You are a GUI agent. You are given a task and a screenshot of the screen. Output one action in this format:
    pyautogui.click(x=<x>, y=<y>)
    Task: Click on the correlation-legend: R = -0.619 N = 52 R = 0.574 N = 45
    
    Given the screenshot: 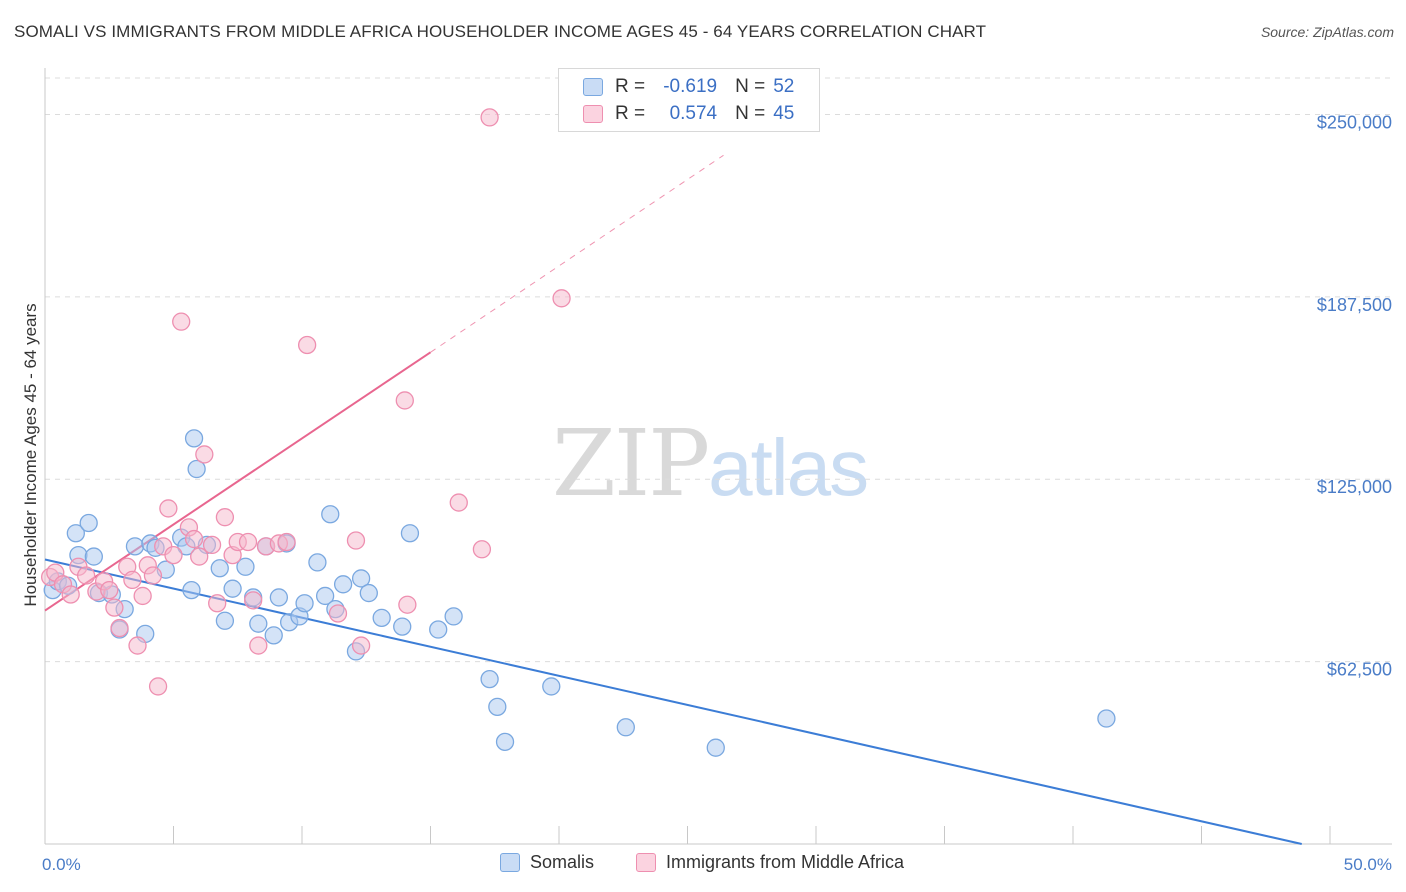 What is the action you would take?
    pyautogui.click(x=689, y=100)
    